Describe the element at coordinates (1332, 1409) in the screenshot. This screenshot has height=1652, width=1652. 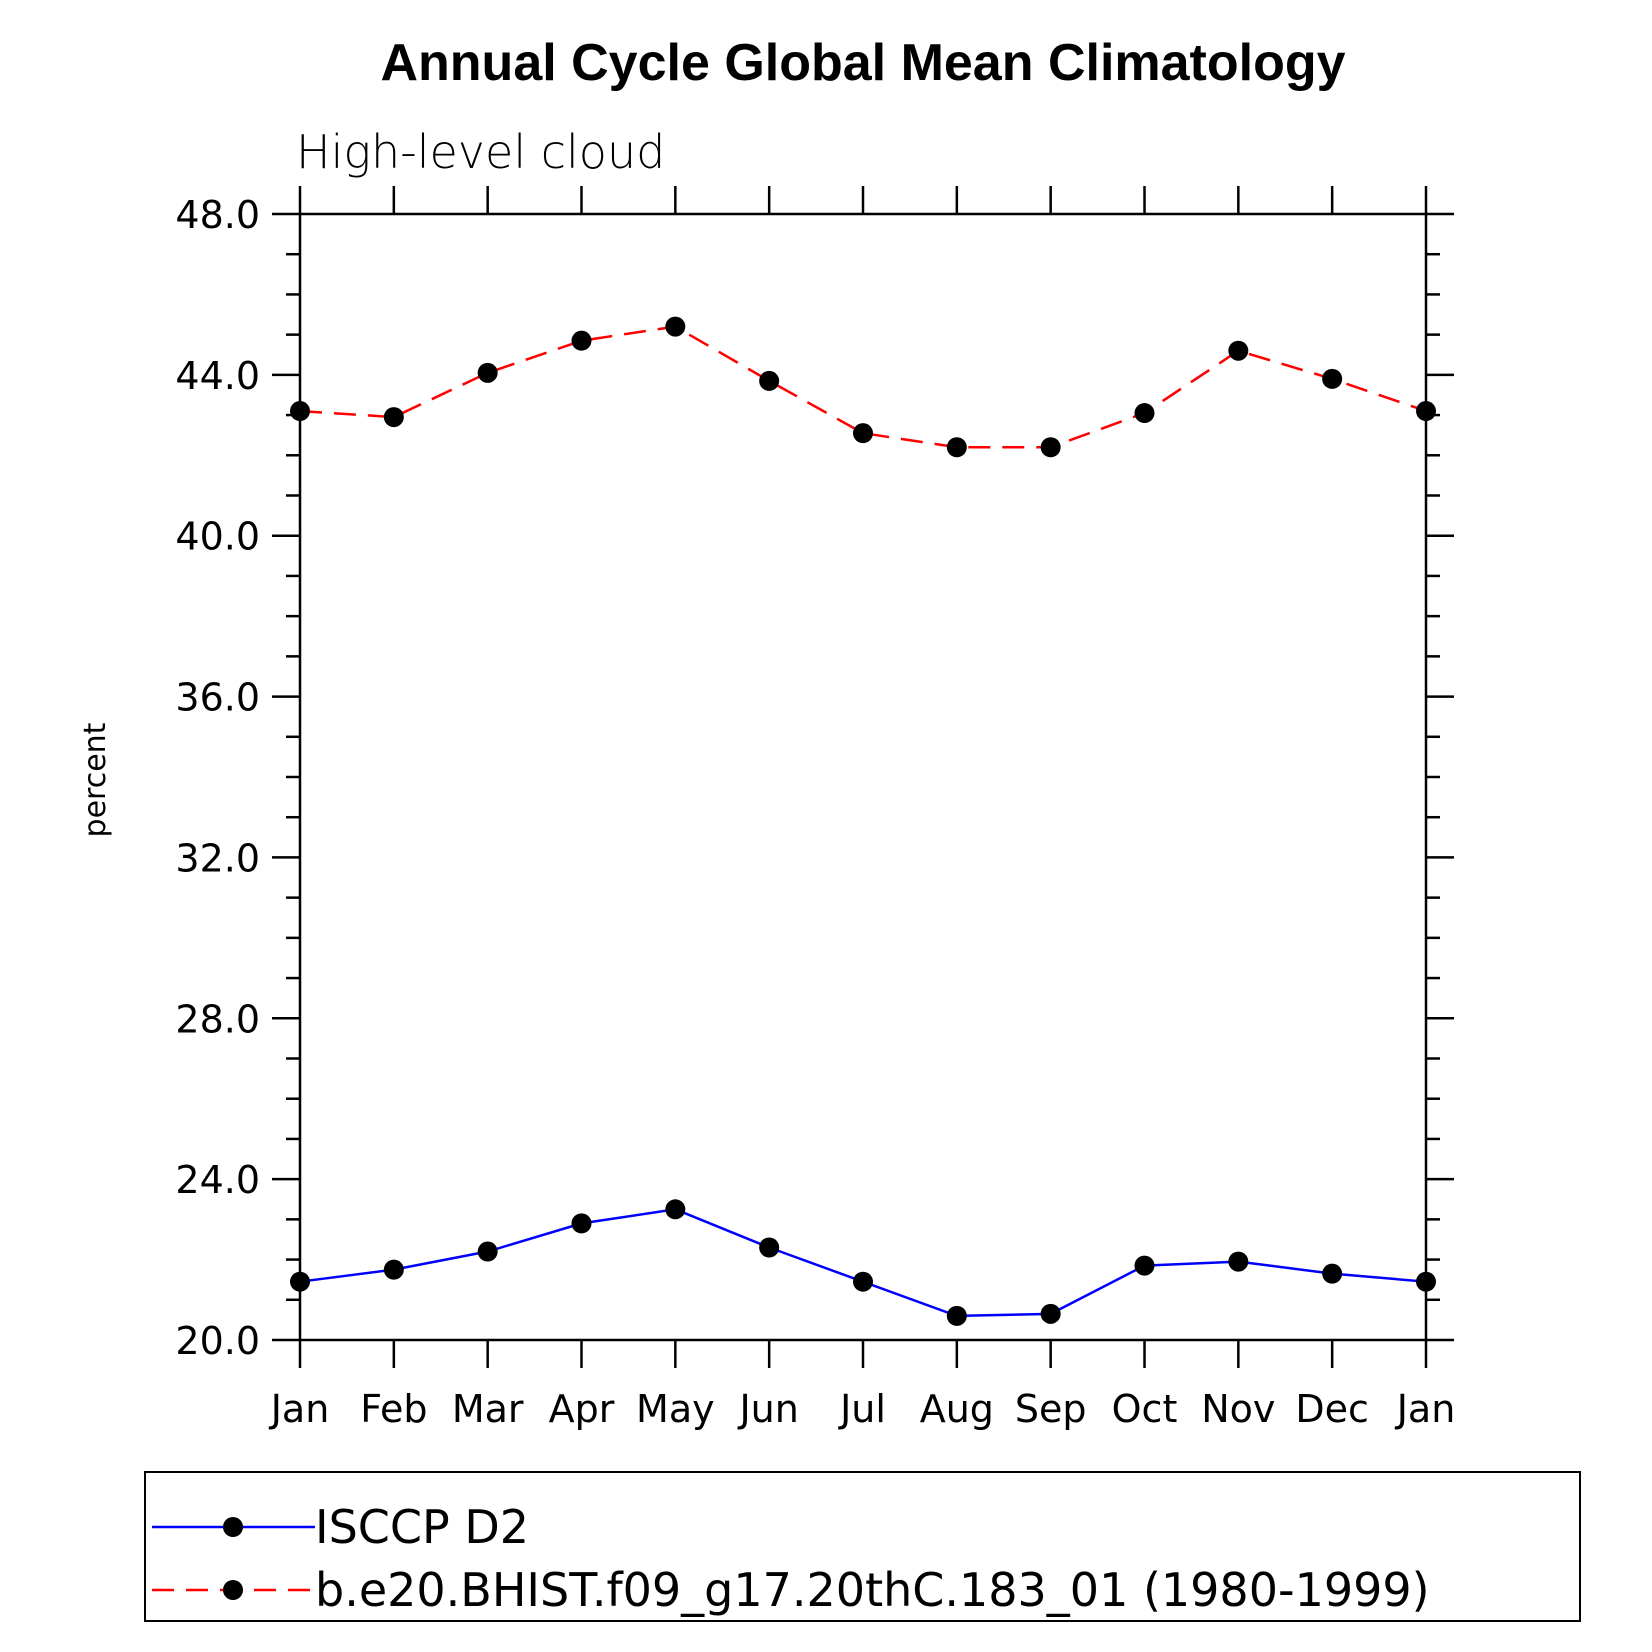
I see `x-tick-label: Dec` at that location.